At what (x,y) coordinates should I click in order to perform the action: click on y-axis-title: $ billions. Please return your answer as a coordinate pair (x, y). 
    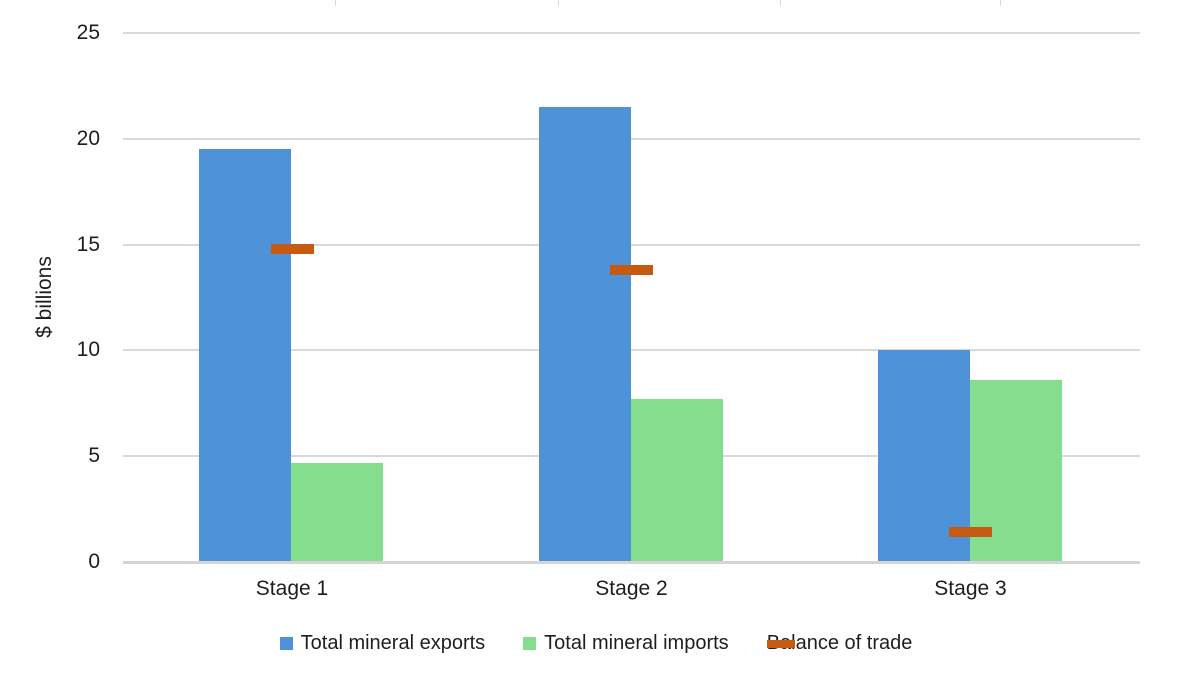
    Looking at the image, I should click on (44, 297).